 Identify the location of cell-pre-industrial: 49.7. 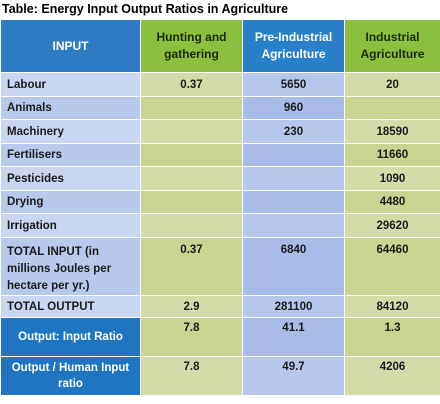
(293, 376).